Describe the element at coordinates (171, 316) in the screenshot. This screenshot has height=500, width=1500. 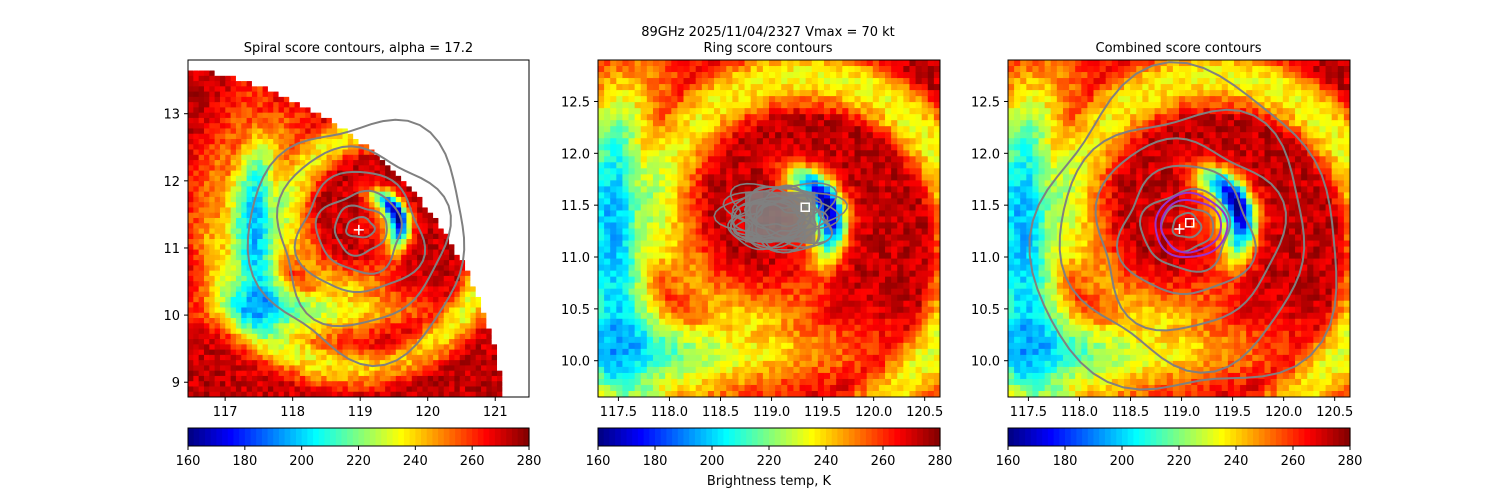
I see `y-tick-label: 10` at that location.